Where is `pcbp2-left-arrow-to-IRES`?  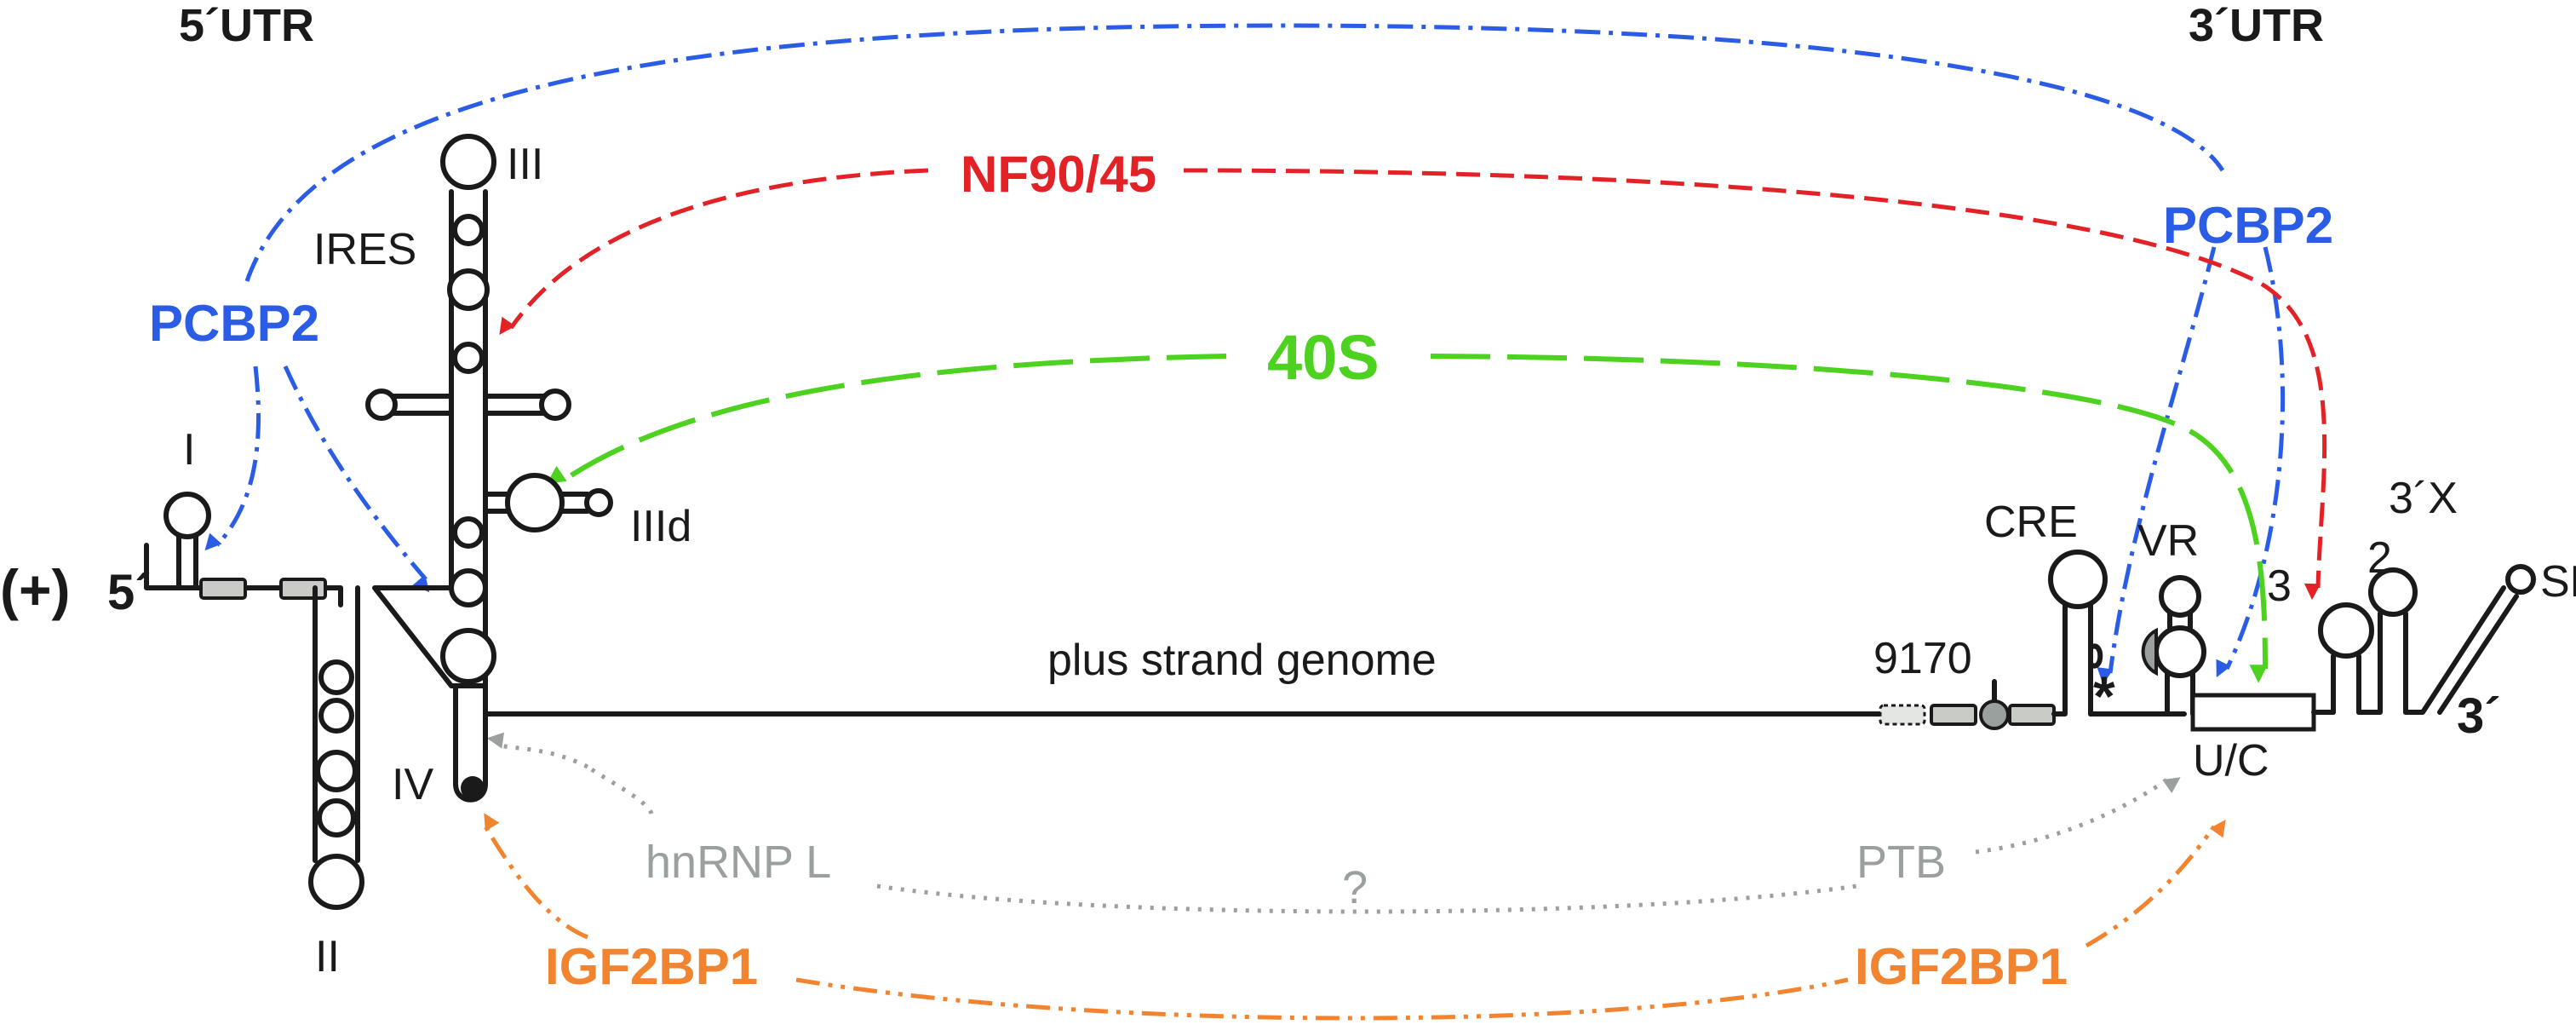
pcbp2-left-arrow-to-IRES is located at coordinates (356, 479).